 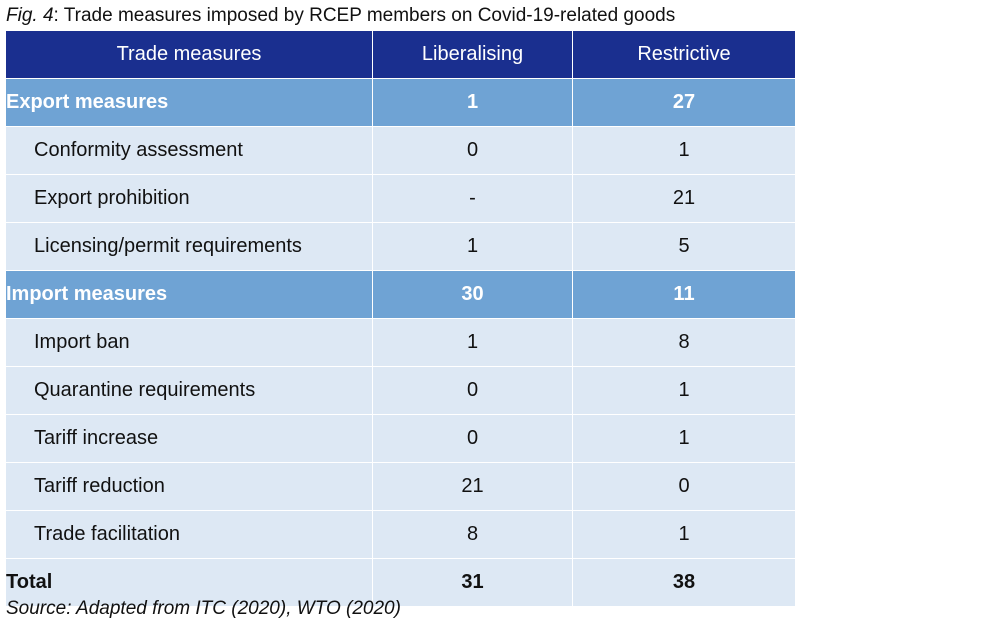 I want to click on row-label: Licensing/permit requirements, so click(x=189, y=246).